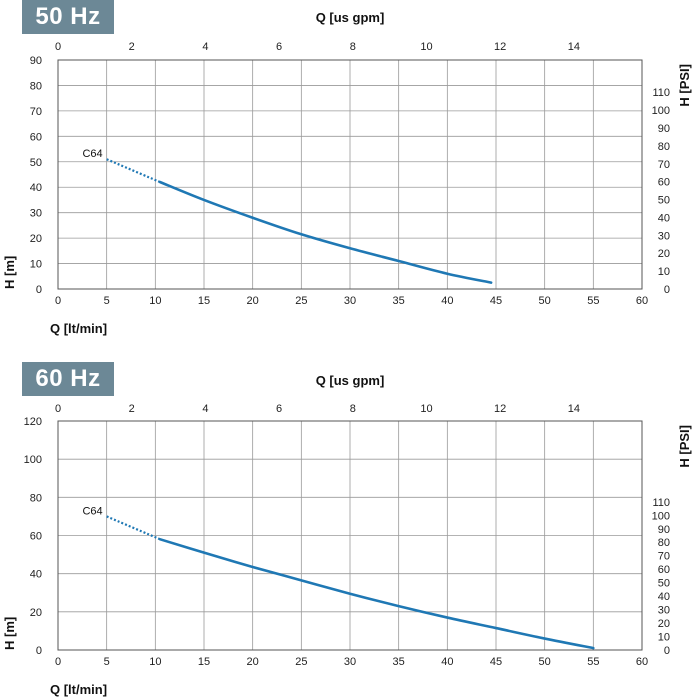  Describe the element at coordinates (36, 112) in the screenshot. I see `y-tick-label: 70` at that location.